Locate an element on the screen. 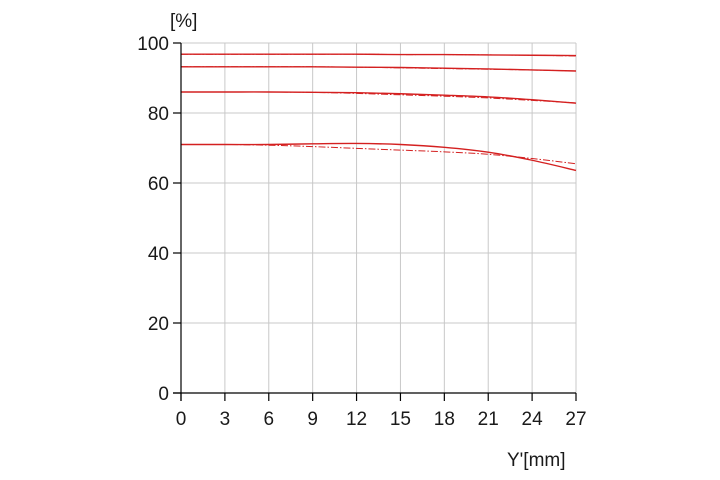 This screenshot has width=720, height=480. x-tick-label: 9 is located at coordinates (312, 419).